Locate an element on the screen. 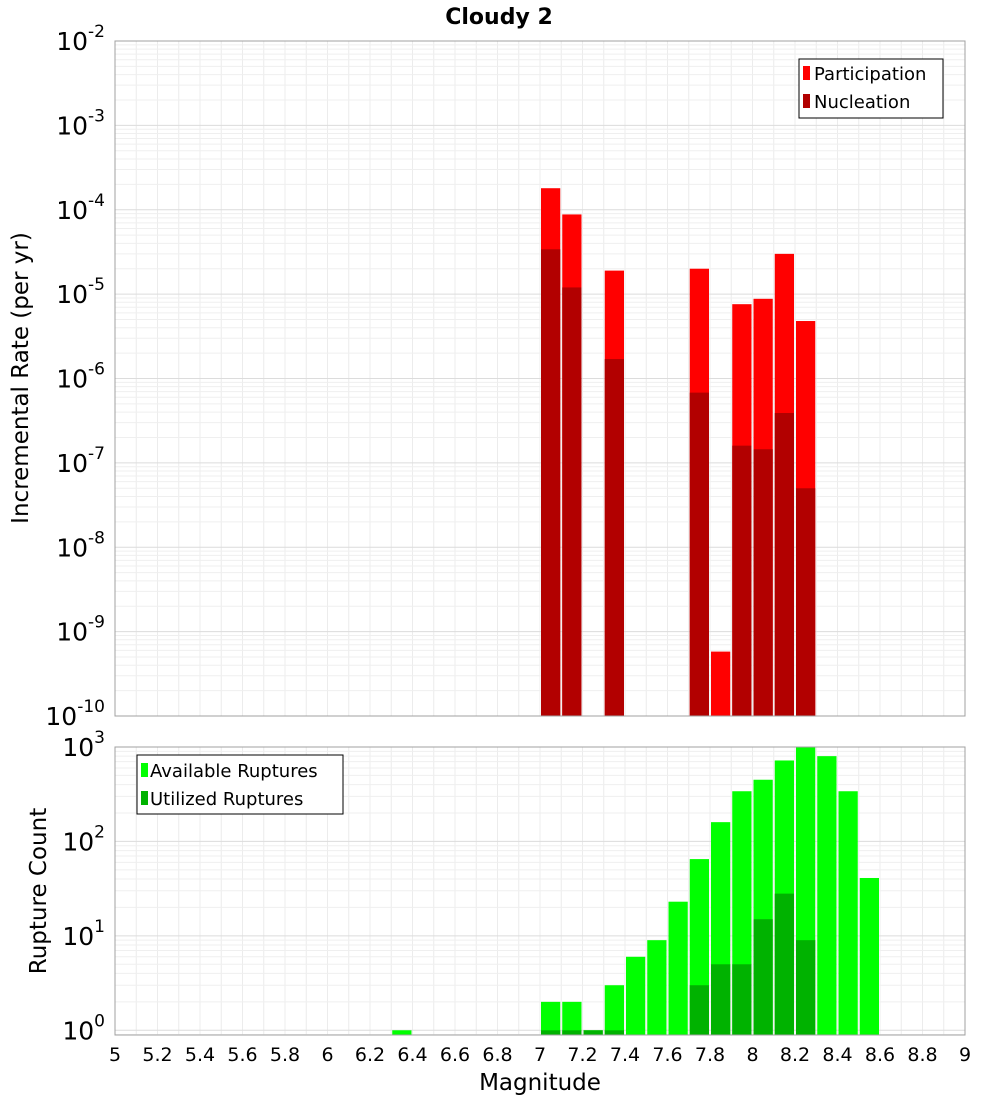 The height and width of the screenshot is (1100, 1000). top-legend-box is located at coordinates (871, 88).